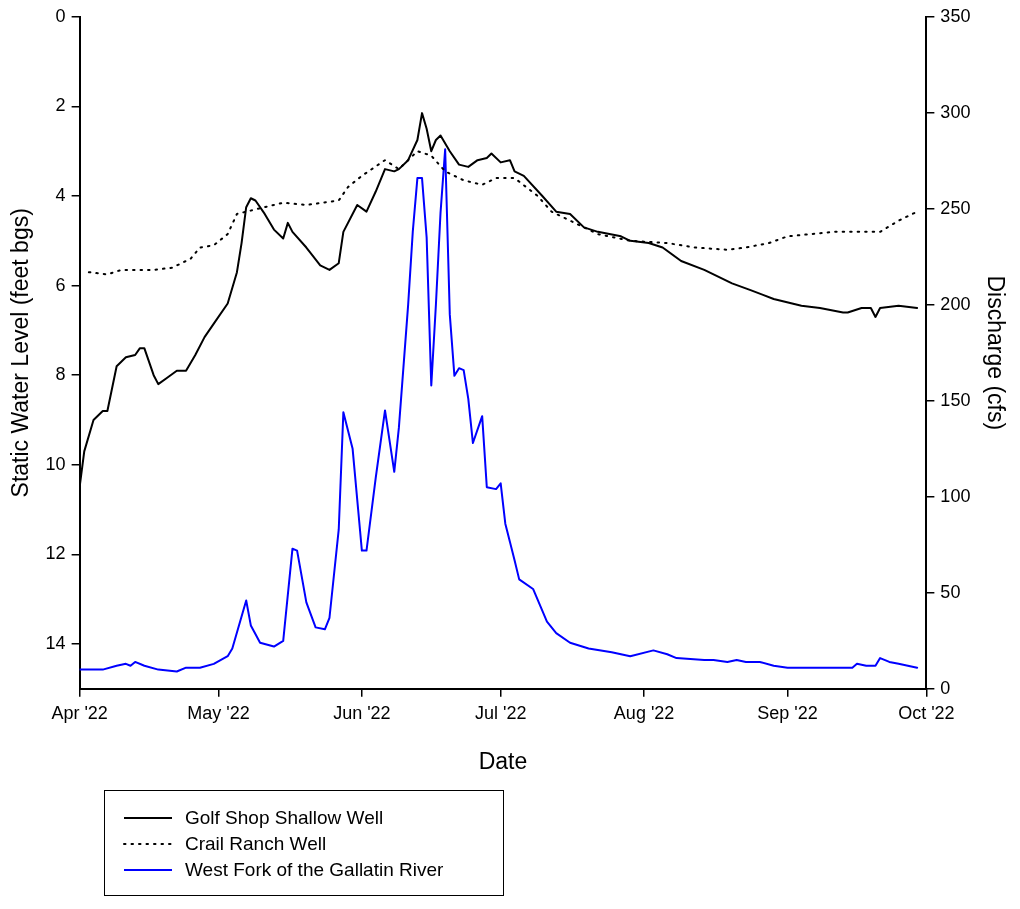 The width and height of the screenshot is (1020, 909). What do you see at coordinates (218, 712) in the screenshot?
I see `x-tick-label: May '22` at bounding box center [218, 712].